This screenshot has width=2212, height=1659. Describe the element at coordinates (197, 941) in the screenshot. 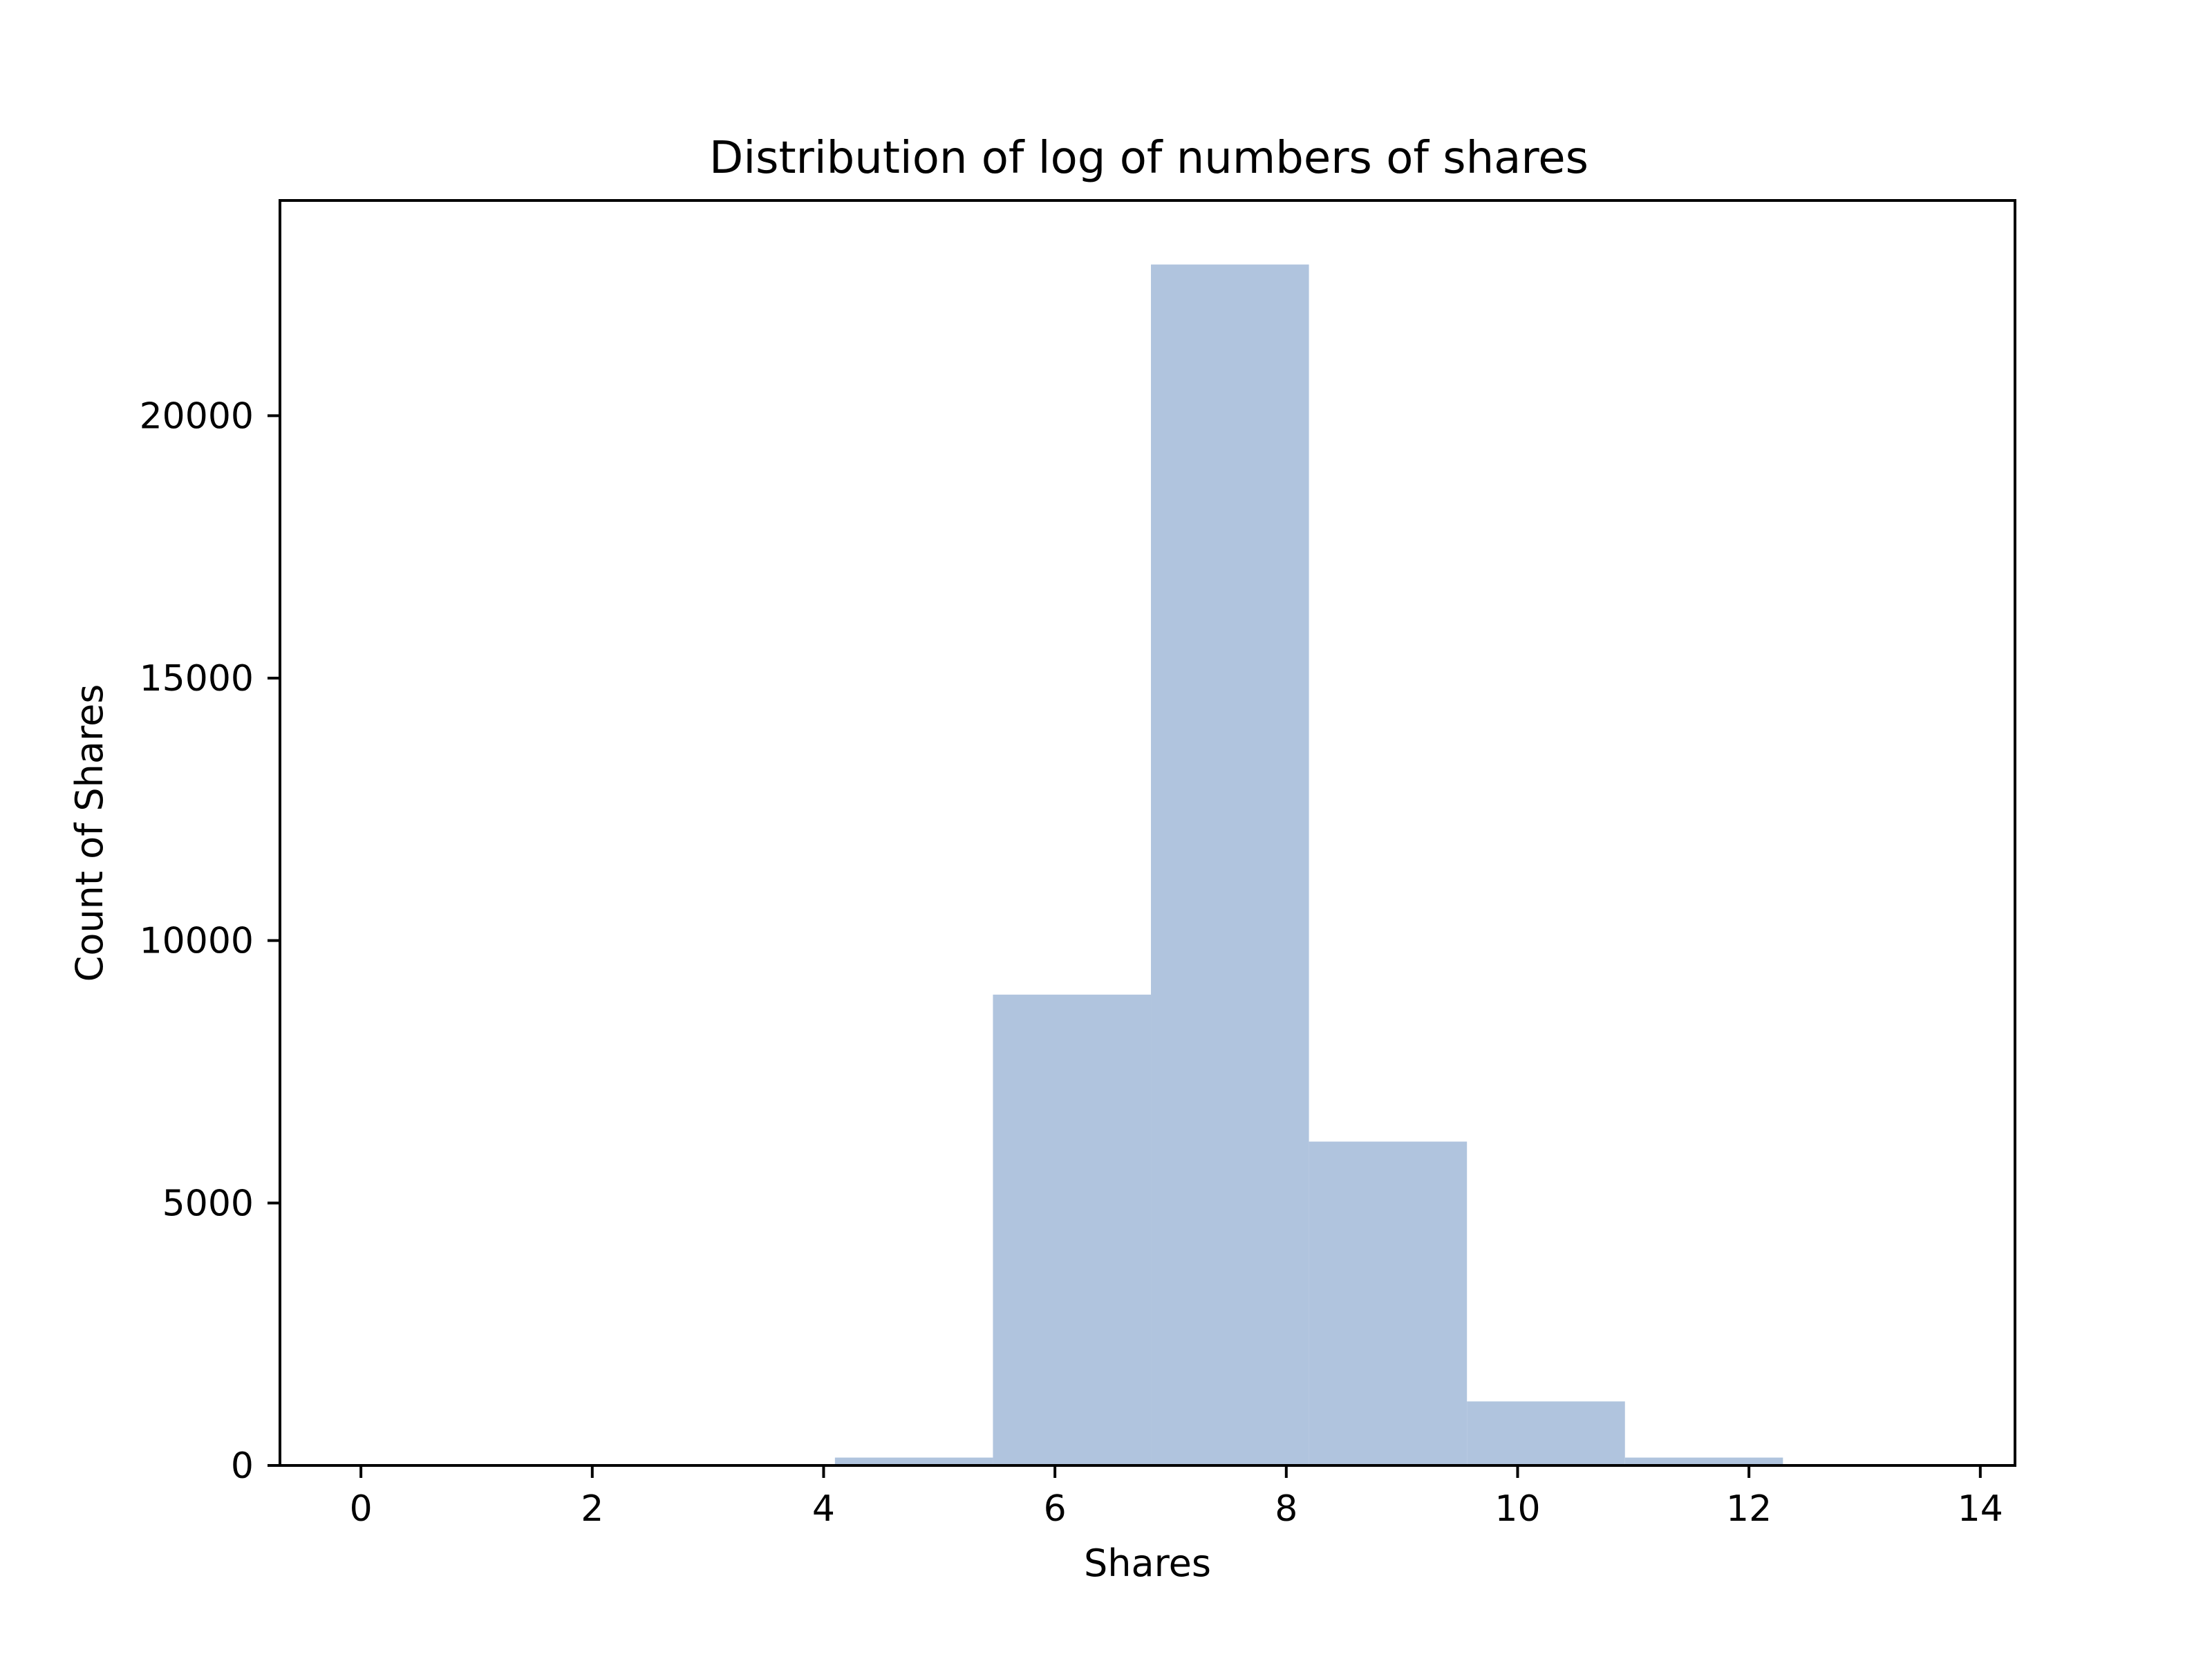

I see `y-tick-label: 10000` at that location.